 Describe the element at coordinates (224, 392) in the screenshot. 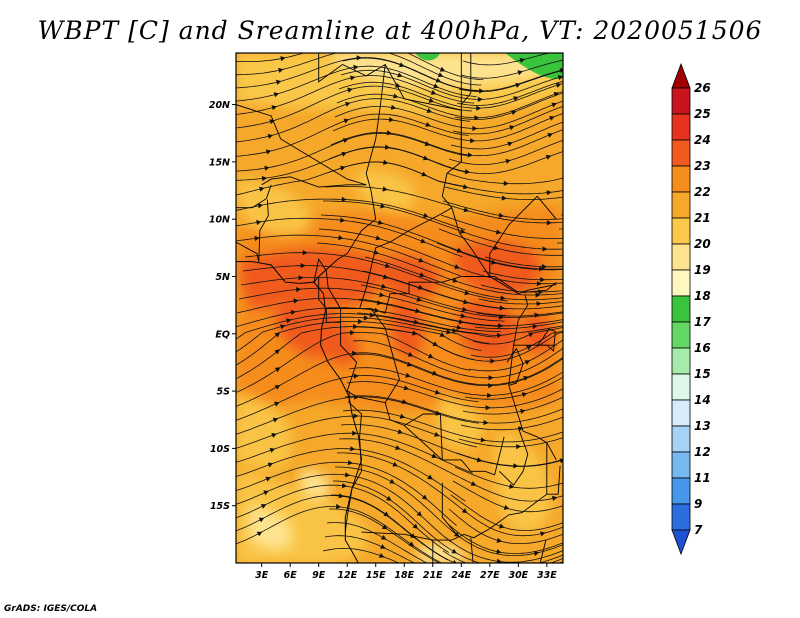

I see `y-tick-label: 5S` at that location.